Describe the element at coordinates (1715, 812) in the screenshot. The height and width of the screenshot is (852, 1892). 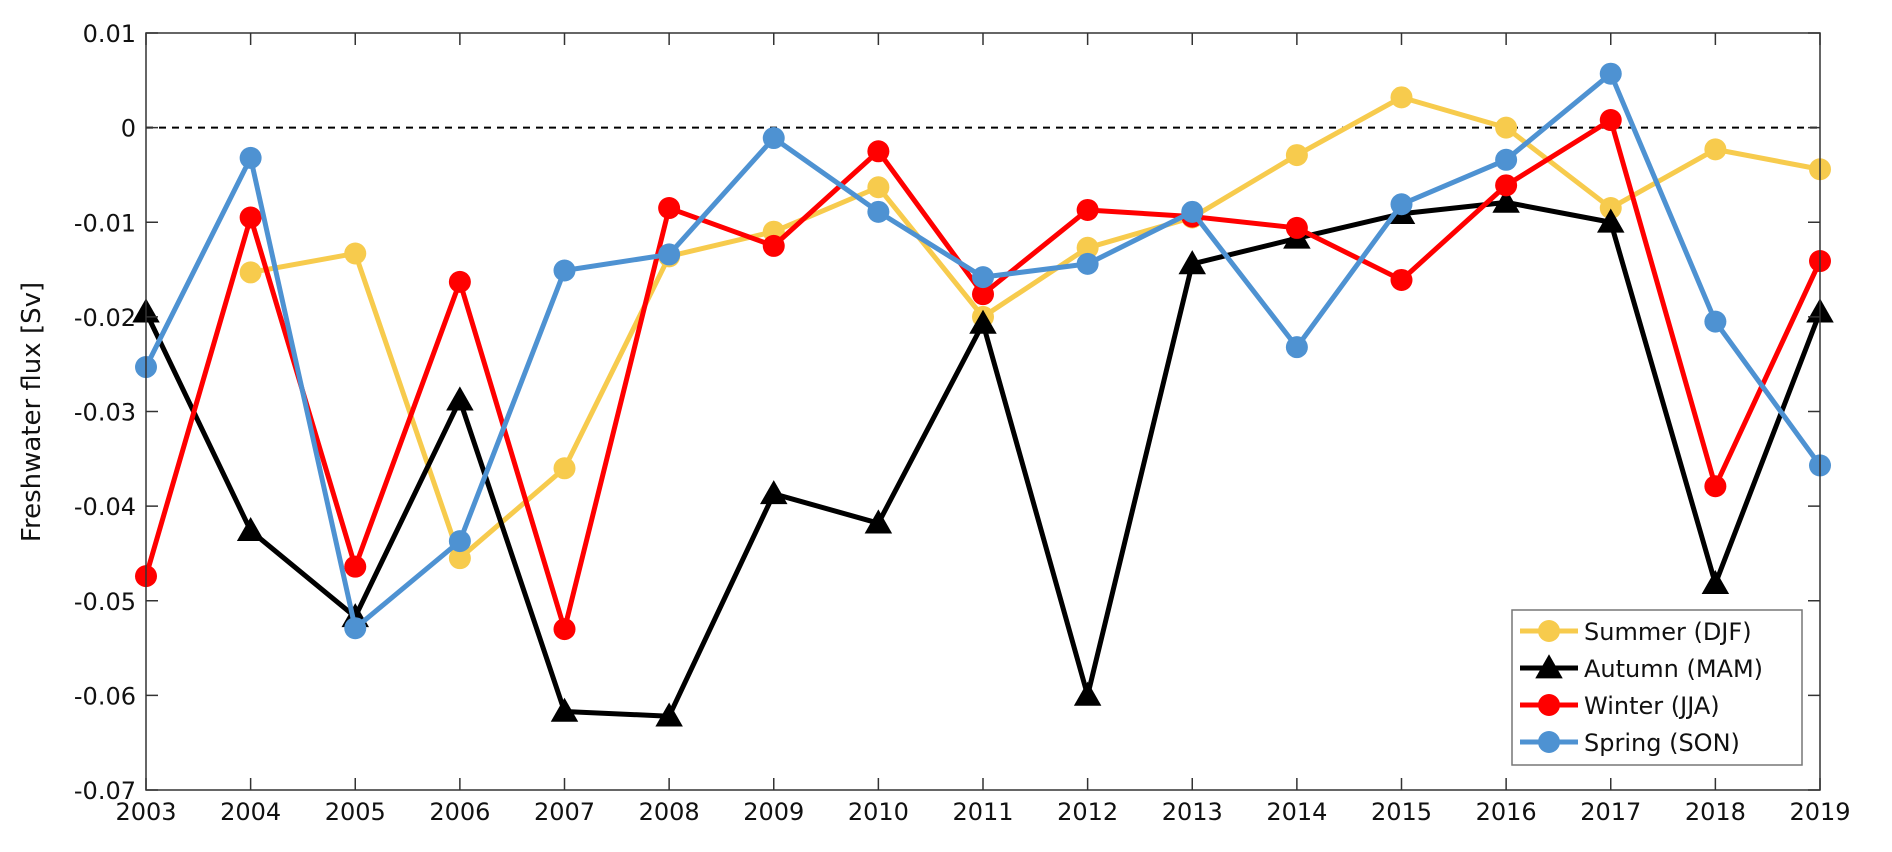
I see `x-tick-label: 2018` at that location.